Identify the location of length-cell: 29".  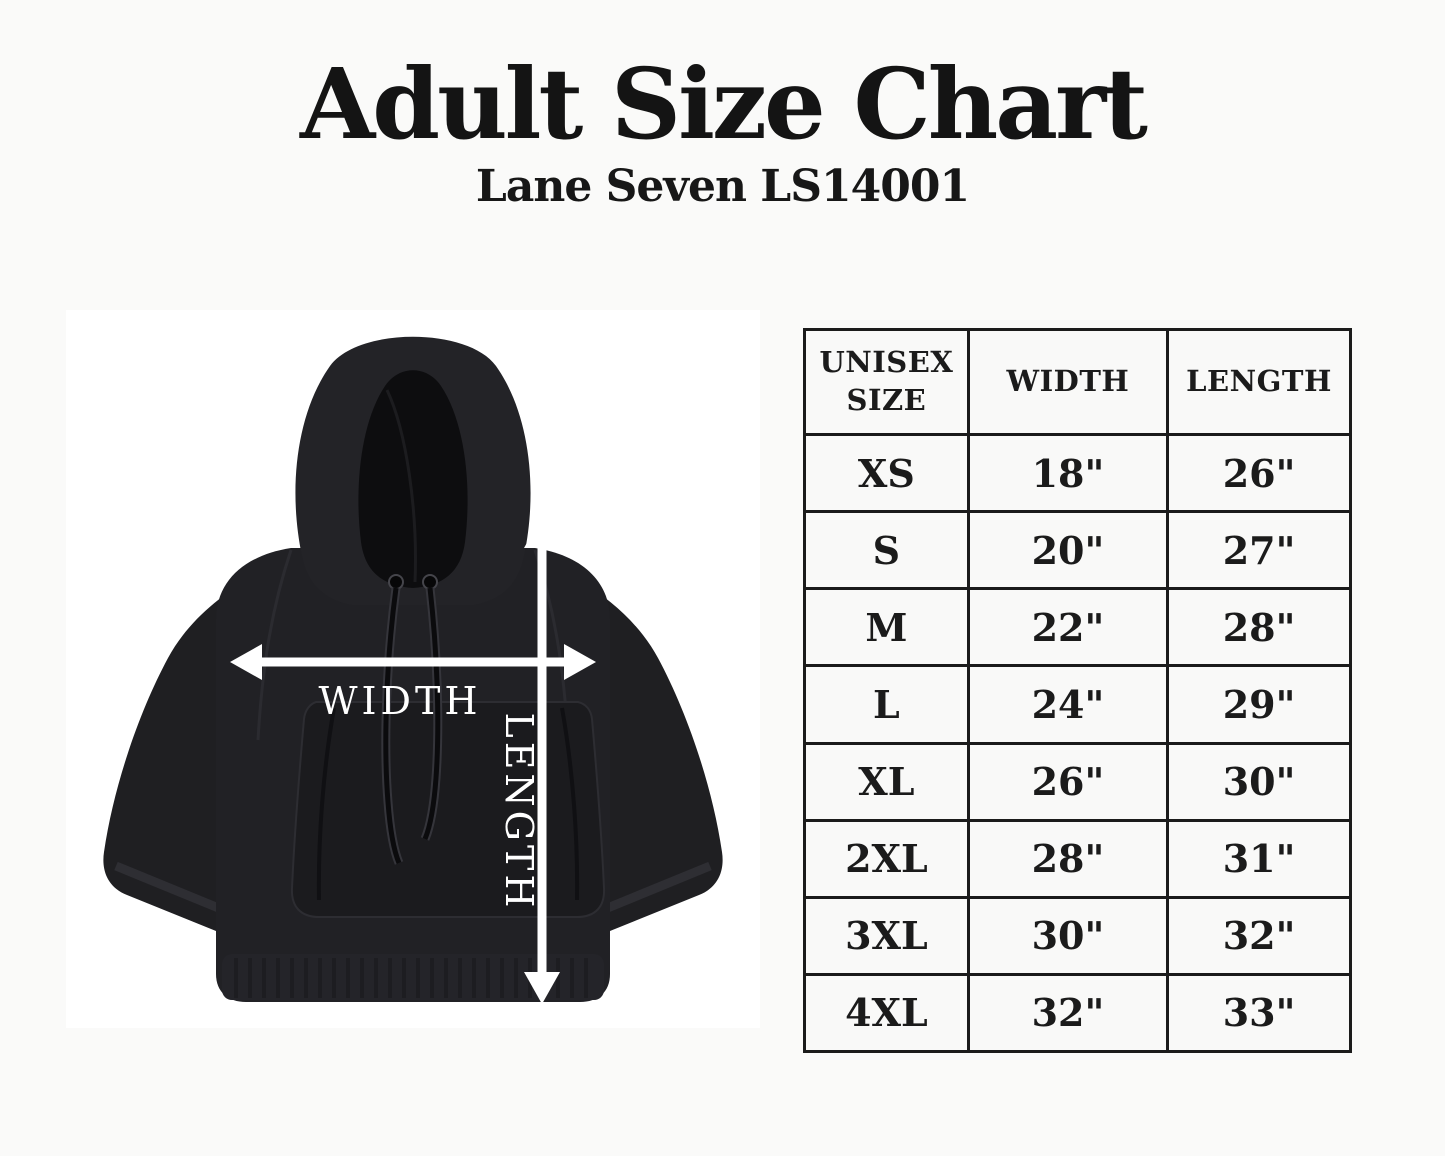
(1259, 704).